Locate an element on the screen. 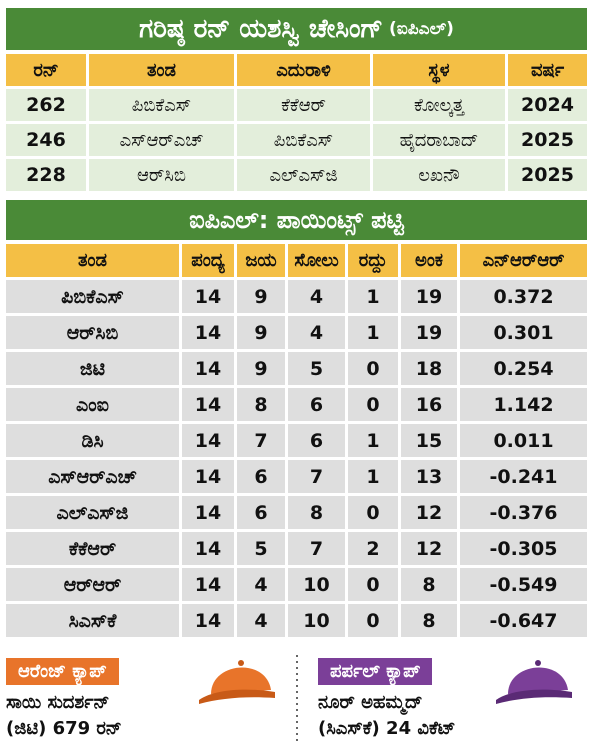  table-cell: 16 is located at coordinates (429, 404).